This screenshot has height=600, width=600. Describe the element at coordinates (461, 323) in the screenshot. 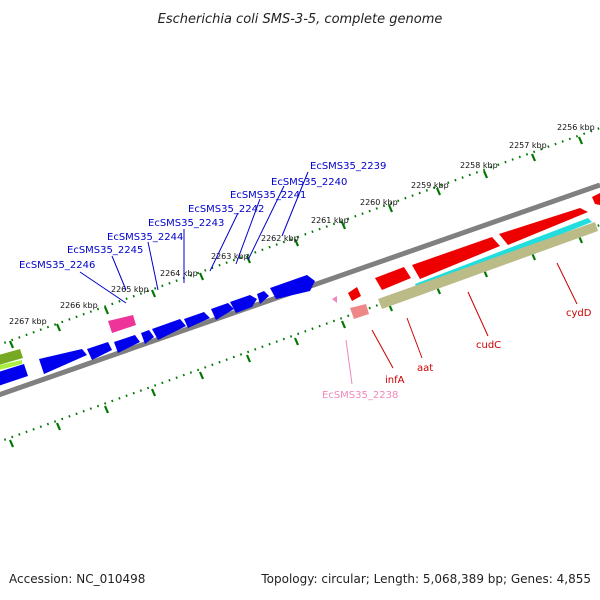

I see `leader-lines-bottom` at that location.